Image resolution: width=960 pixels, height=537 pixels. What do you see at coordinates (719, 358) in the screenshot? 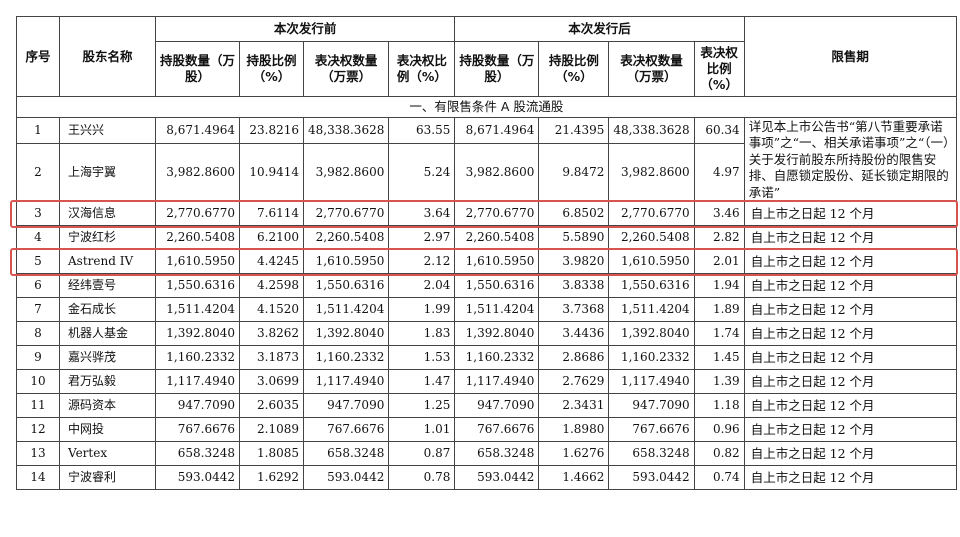
I see `cell-after-vote-pct: 1.45` at bounding box center [719, 358].